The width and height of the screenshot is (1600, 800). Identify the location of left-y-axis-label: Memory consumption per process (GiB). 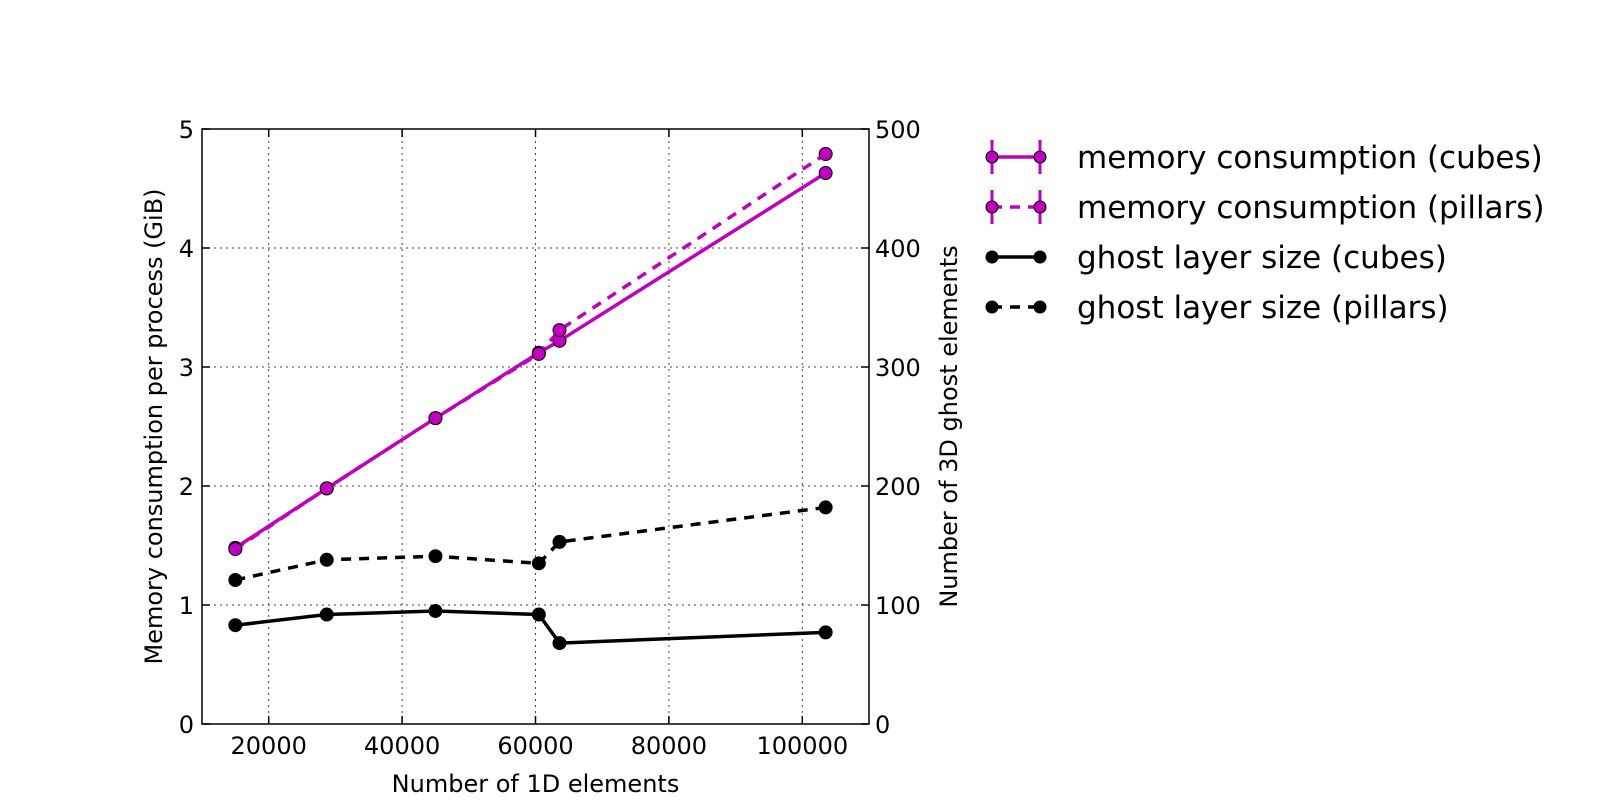
(154, 426).